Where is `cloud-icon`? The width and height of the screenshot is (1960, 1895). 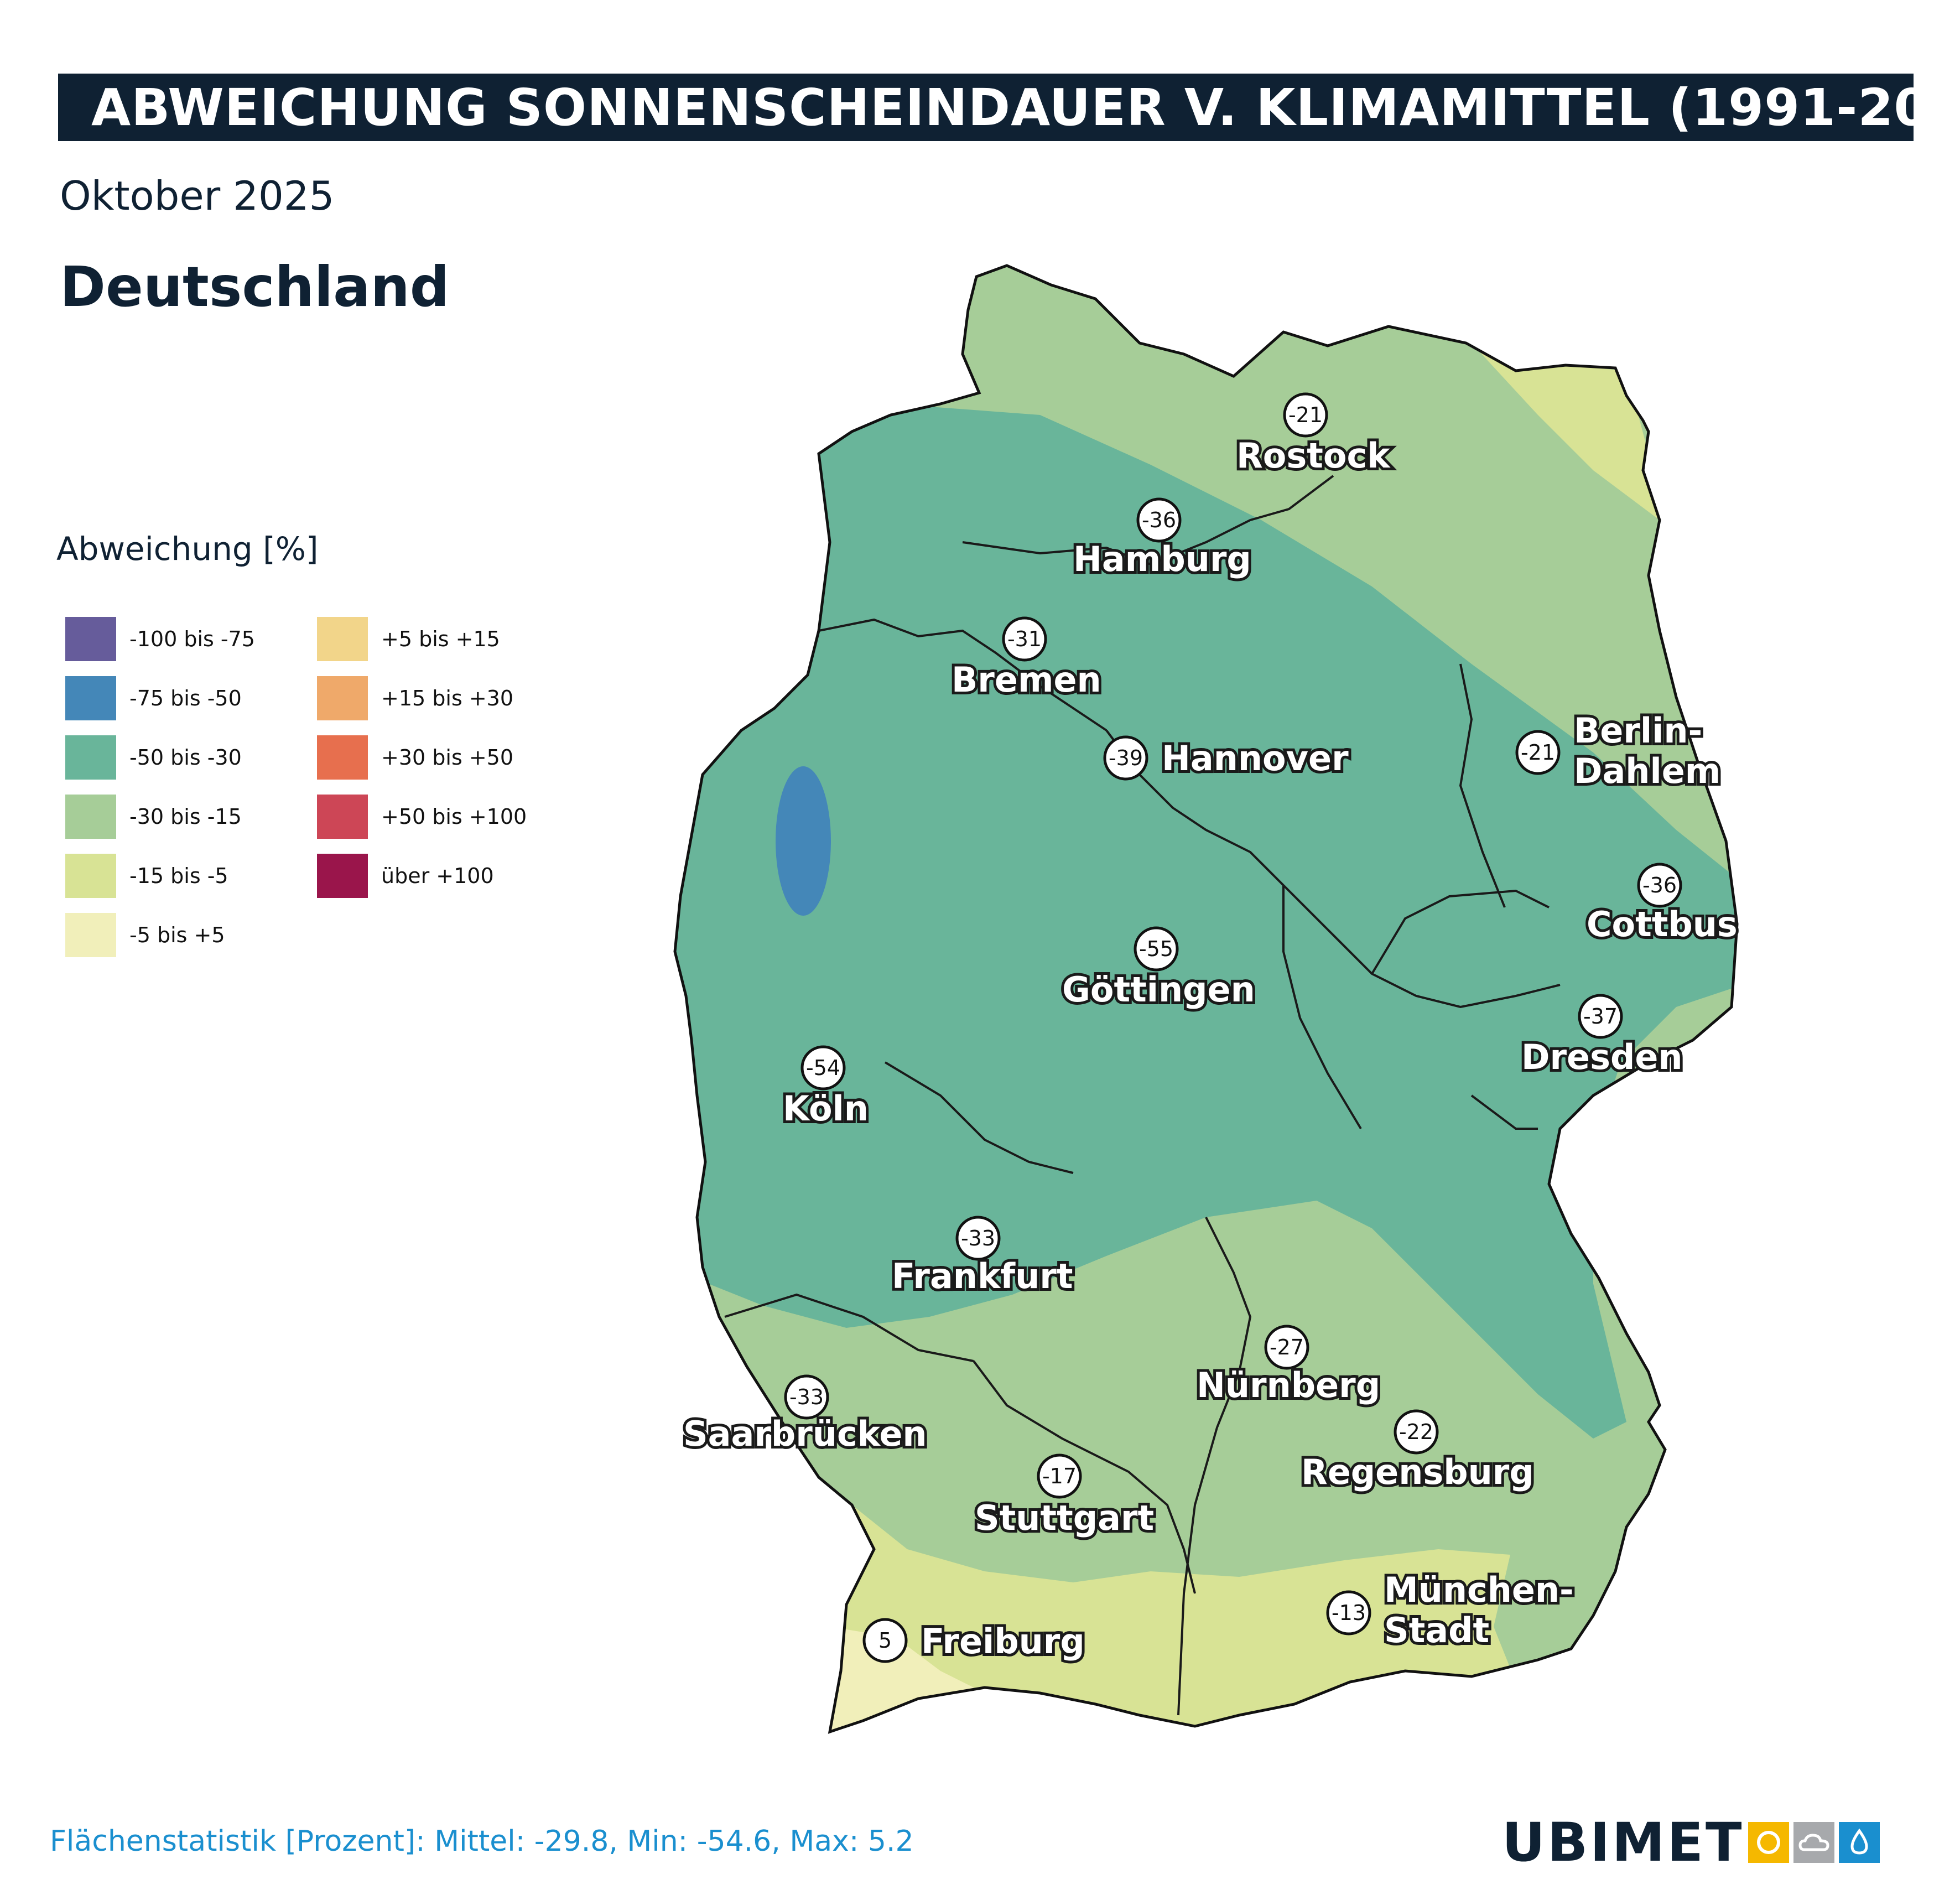
cloud-icon is located at coordinates (1814, 1842).